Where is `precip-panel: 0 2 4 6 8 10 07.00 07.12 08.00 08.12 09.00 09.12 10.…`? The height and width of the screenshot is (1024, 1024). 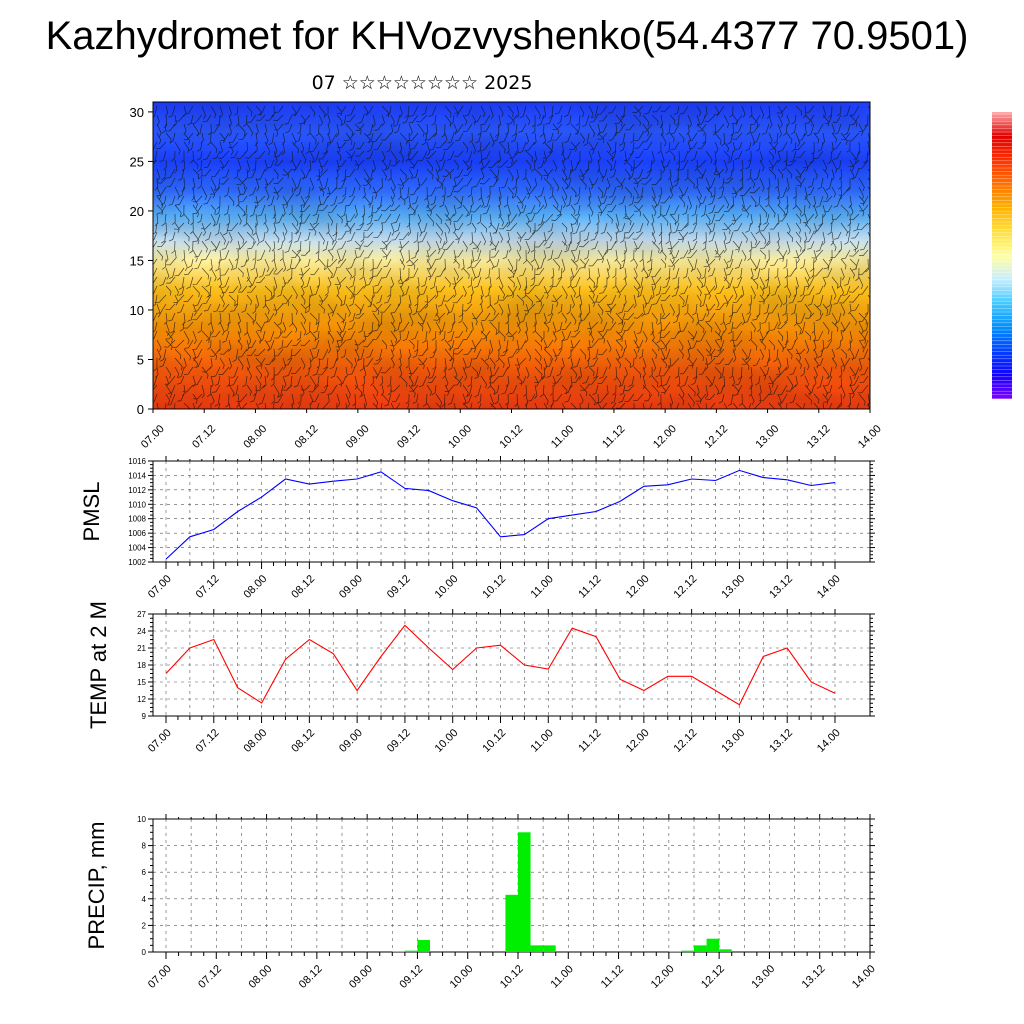 precip-panel: 0 2 4 6 8 10 07.00 07.12 08.00 08.12 09.00 09.12 10.… is located at coordinates (481, 902).